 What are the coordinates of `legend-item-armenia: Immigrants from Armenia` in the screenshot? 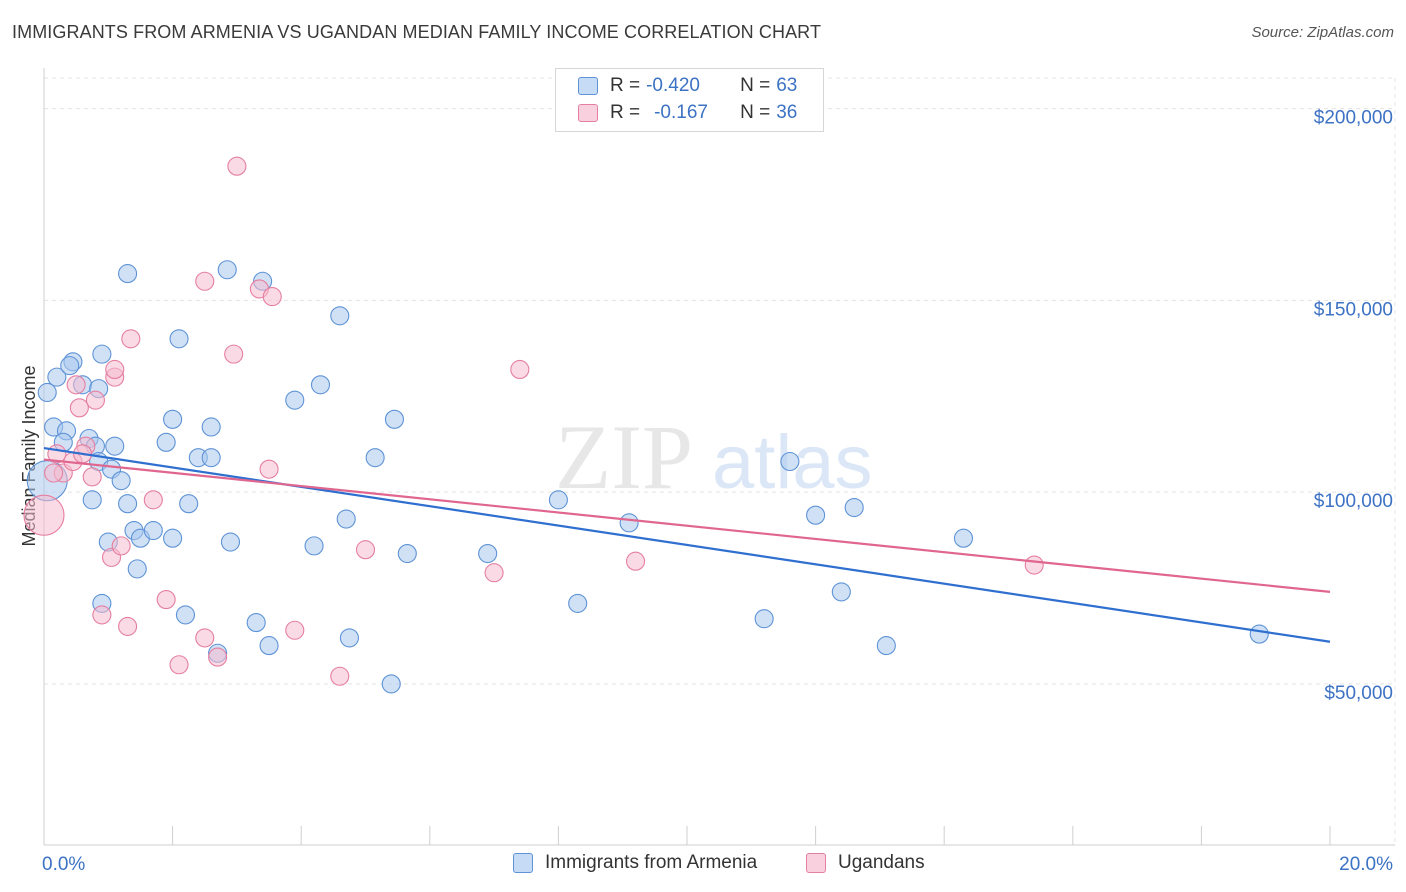 It's located at (635, 863).